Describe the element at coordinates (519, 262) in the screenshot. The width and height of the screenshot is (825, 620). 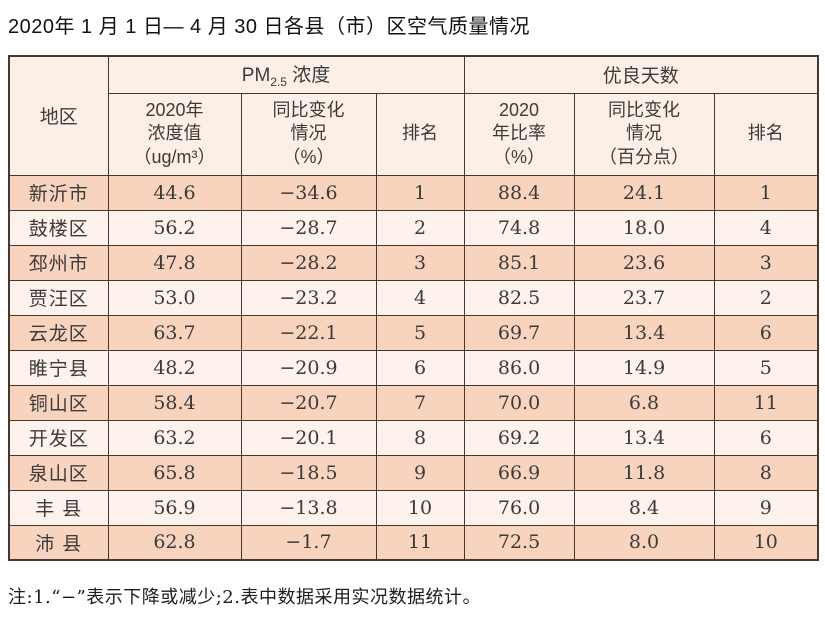
I see `good-rate-cell: 85.1` at that location.